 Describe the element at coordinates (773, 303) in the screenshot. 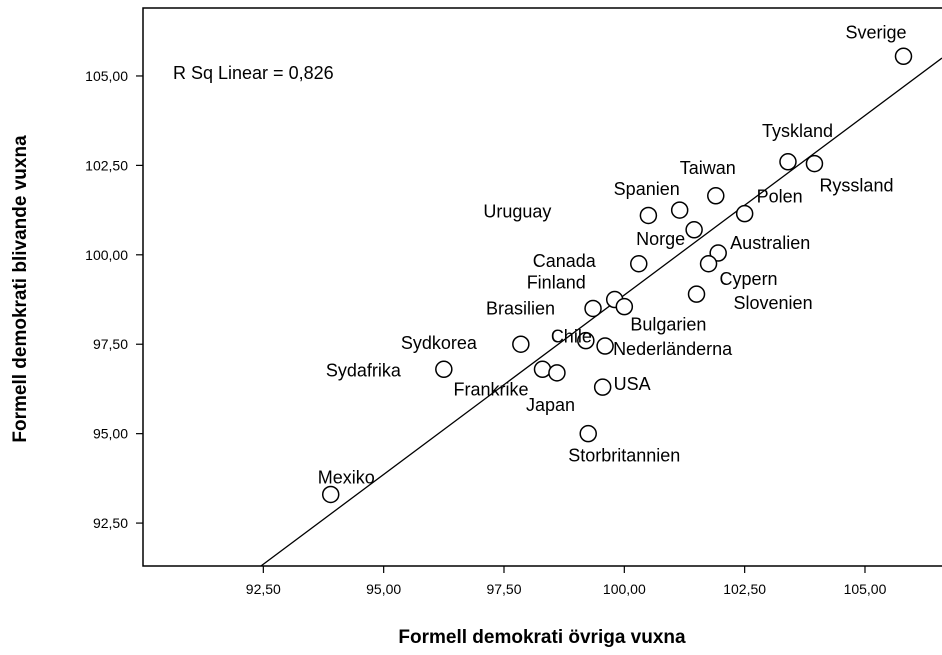

I see `point-label: Slovenien` at that location.